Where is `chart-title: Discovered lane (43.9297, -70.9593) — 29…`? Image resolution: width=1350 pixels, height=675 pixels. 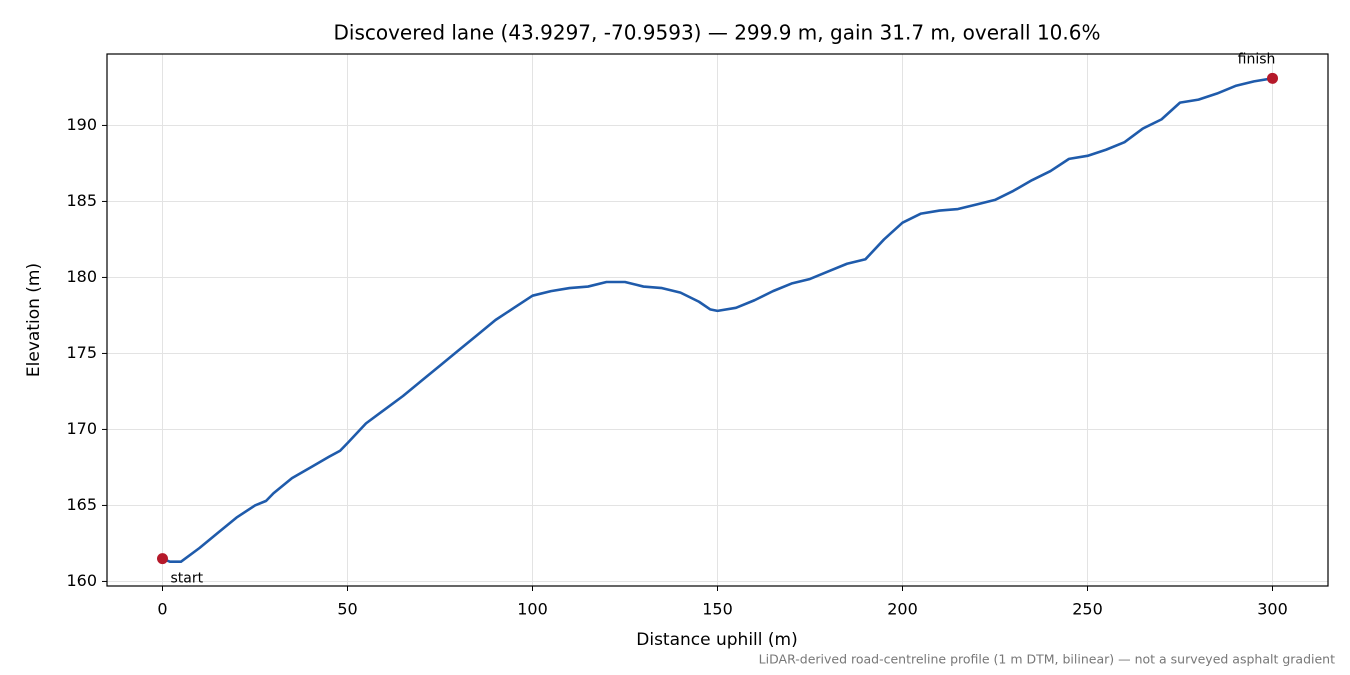
chart-title: Discovered lane (43.9297, -70.9593) — 29… is located at coordinates (716, 33).